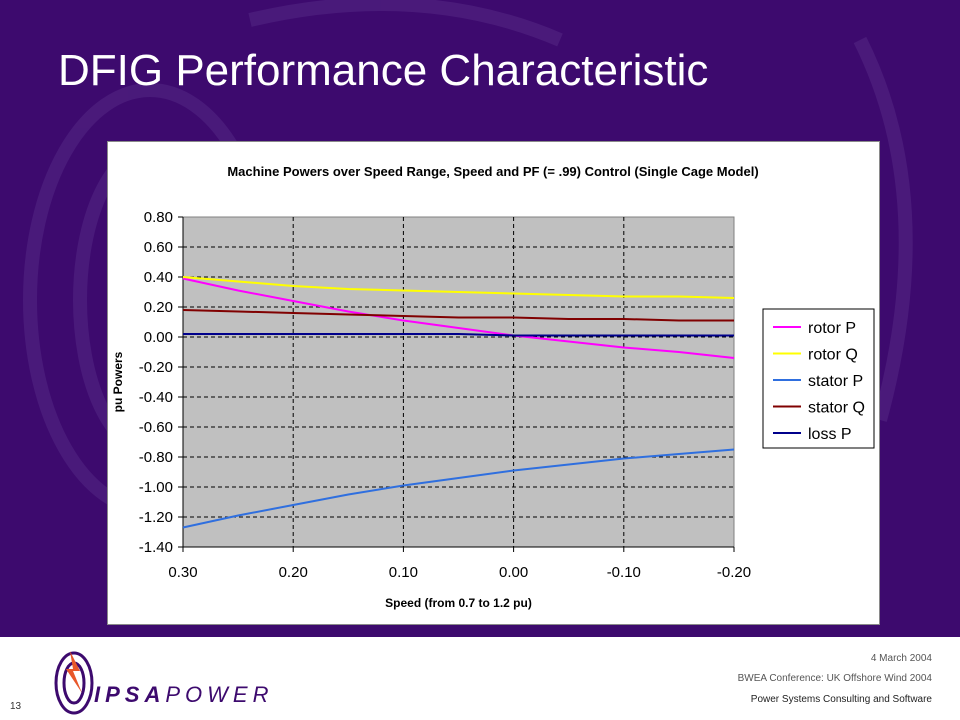 The width and height of the screenshot is (960, 720). I want to click on y-tick-label: -0.60, so click(156, 427).